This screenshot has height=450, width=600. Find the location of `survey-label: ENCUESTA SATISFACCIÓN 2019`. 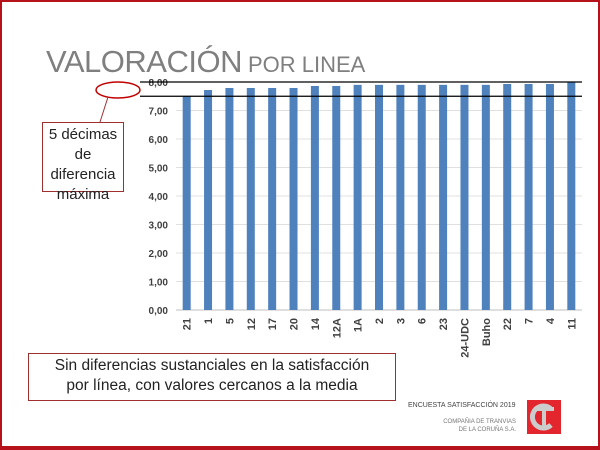

survey-label: ENCUESTA SATISFACCIÓN 2019 is located at coordinates (462, 405).